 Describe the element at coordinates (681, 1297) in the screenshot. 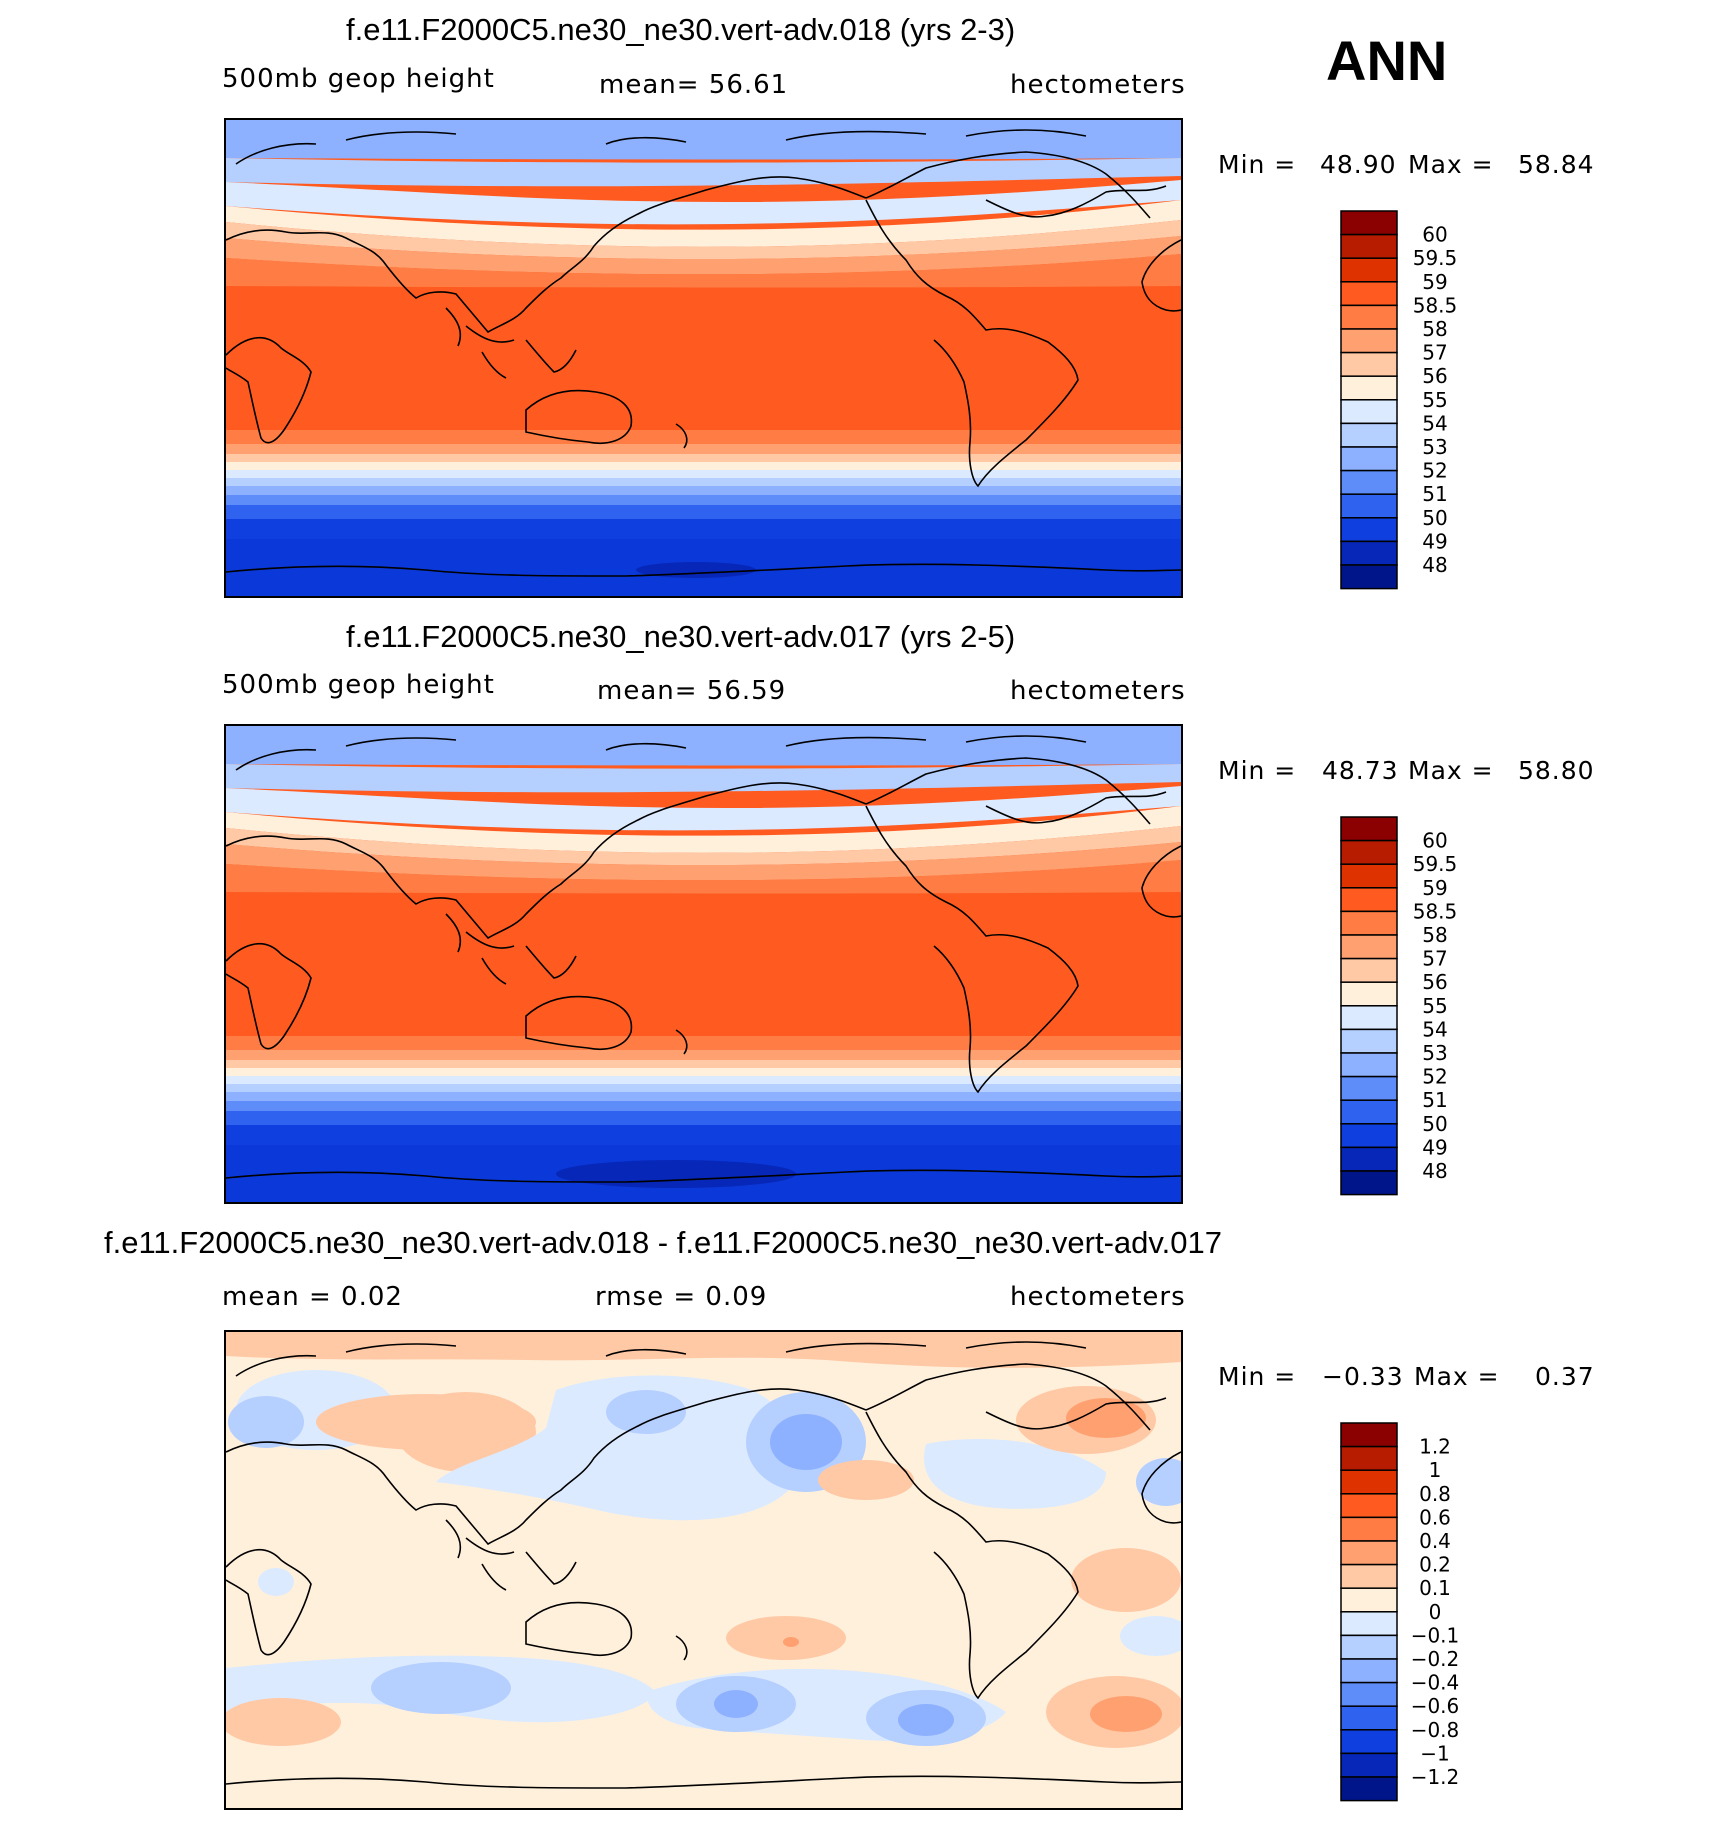

I see `panel3-rmse: rmse = 0.09` at that location.